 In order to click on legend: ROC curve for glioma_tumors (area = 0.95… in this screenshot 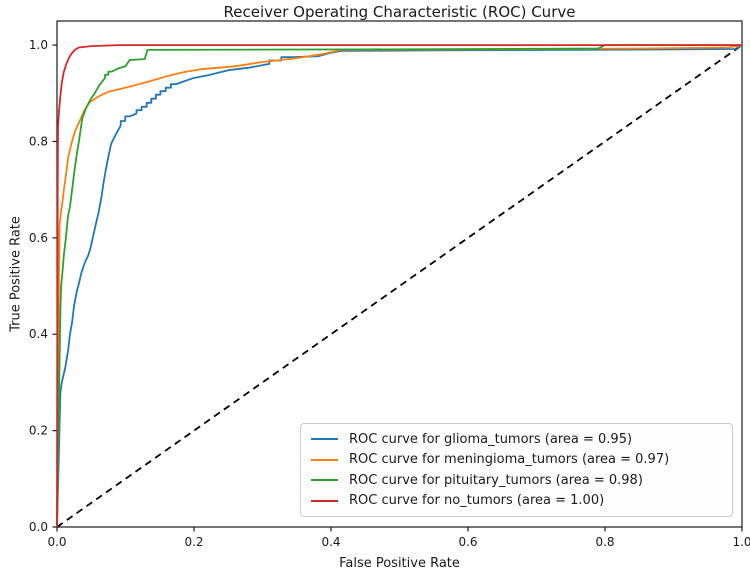, I will do `click(516, 470)`.